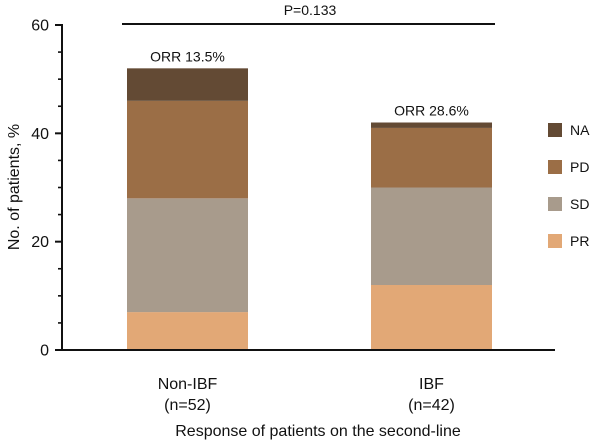 This screenshot has width=593, height=442. I want to click on legend-label-pd: PD, so click(579, 167).